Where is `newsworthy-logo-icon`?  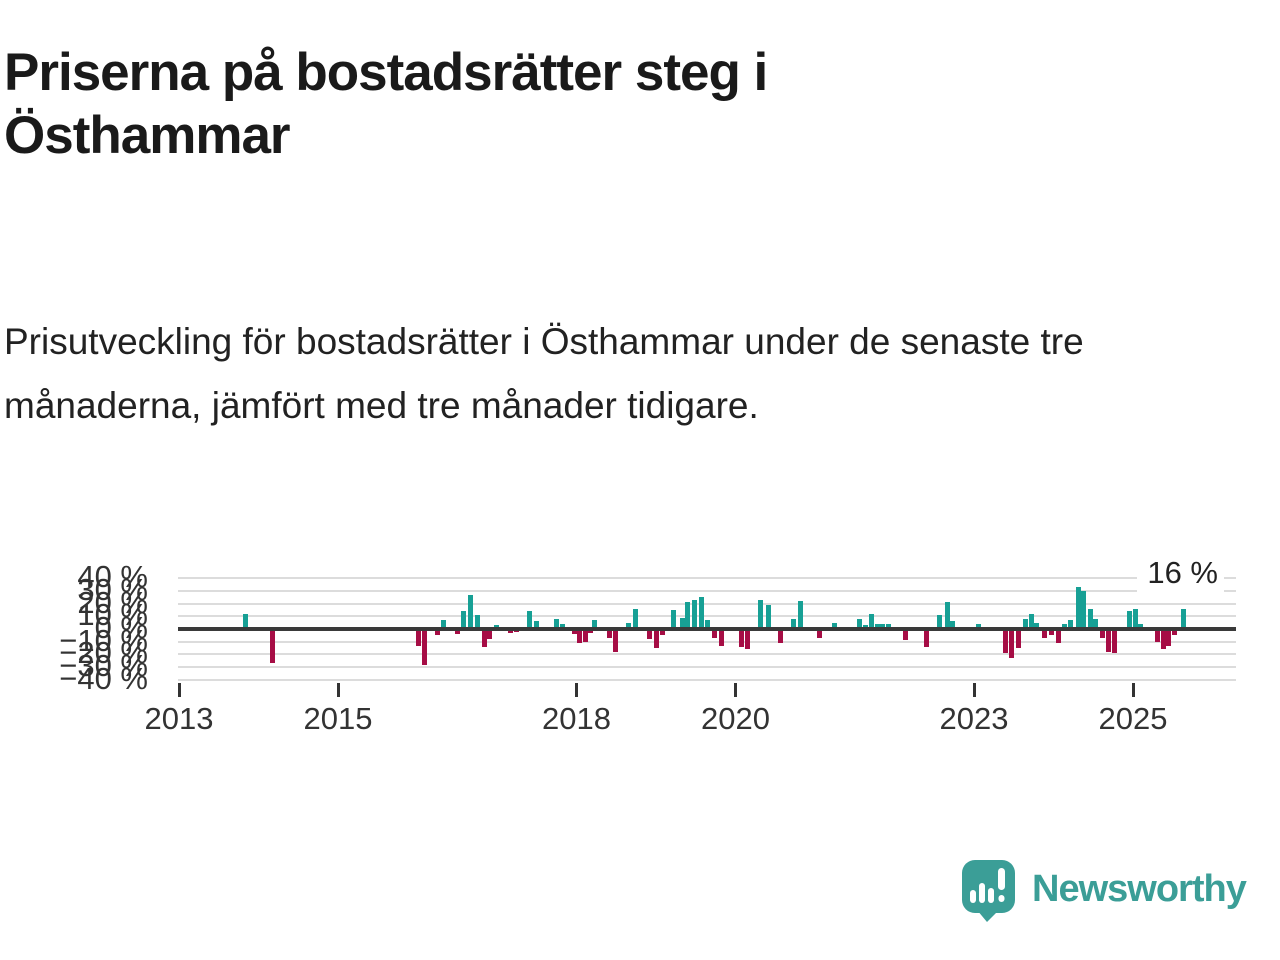
newsworthy-logo-icon is located at coordinates (988, 891).